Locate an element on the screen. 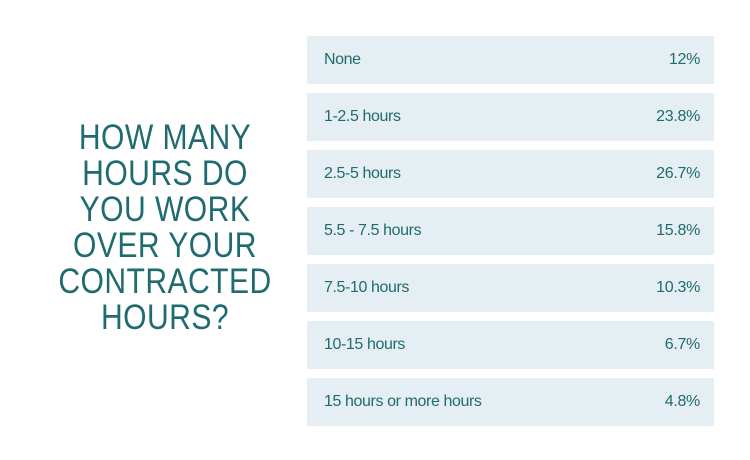  table-row: 15 hours or more hours 4.8% is located at coordinates (510, 402).